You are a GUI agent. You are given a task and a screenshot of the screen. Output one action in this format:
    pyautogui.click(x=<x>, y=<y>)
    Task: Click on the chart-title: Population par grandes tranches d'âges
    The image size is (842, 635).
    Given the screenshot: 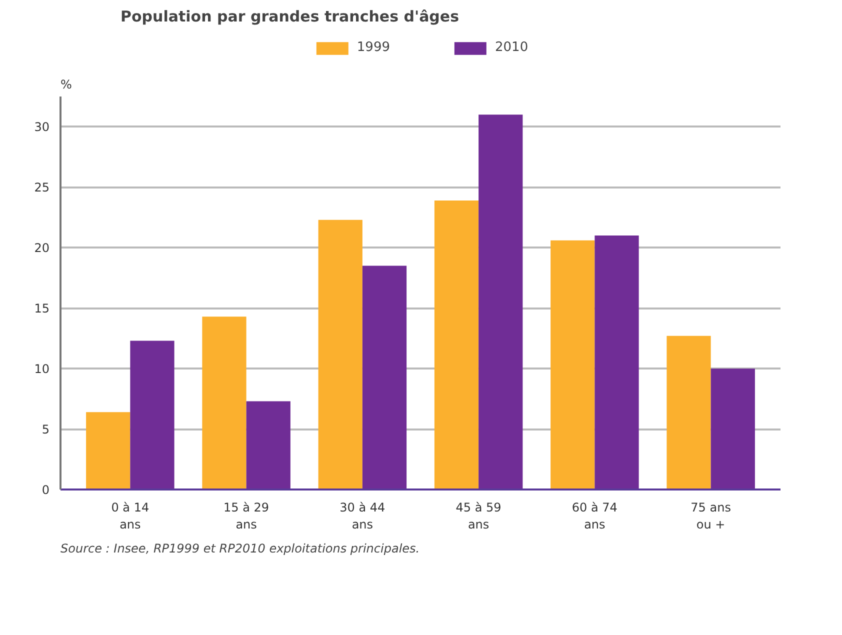 What is the action you would take?
    pyautogui.click(x=290, y=17)
    